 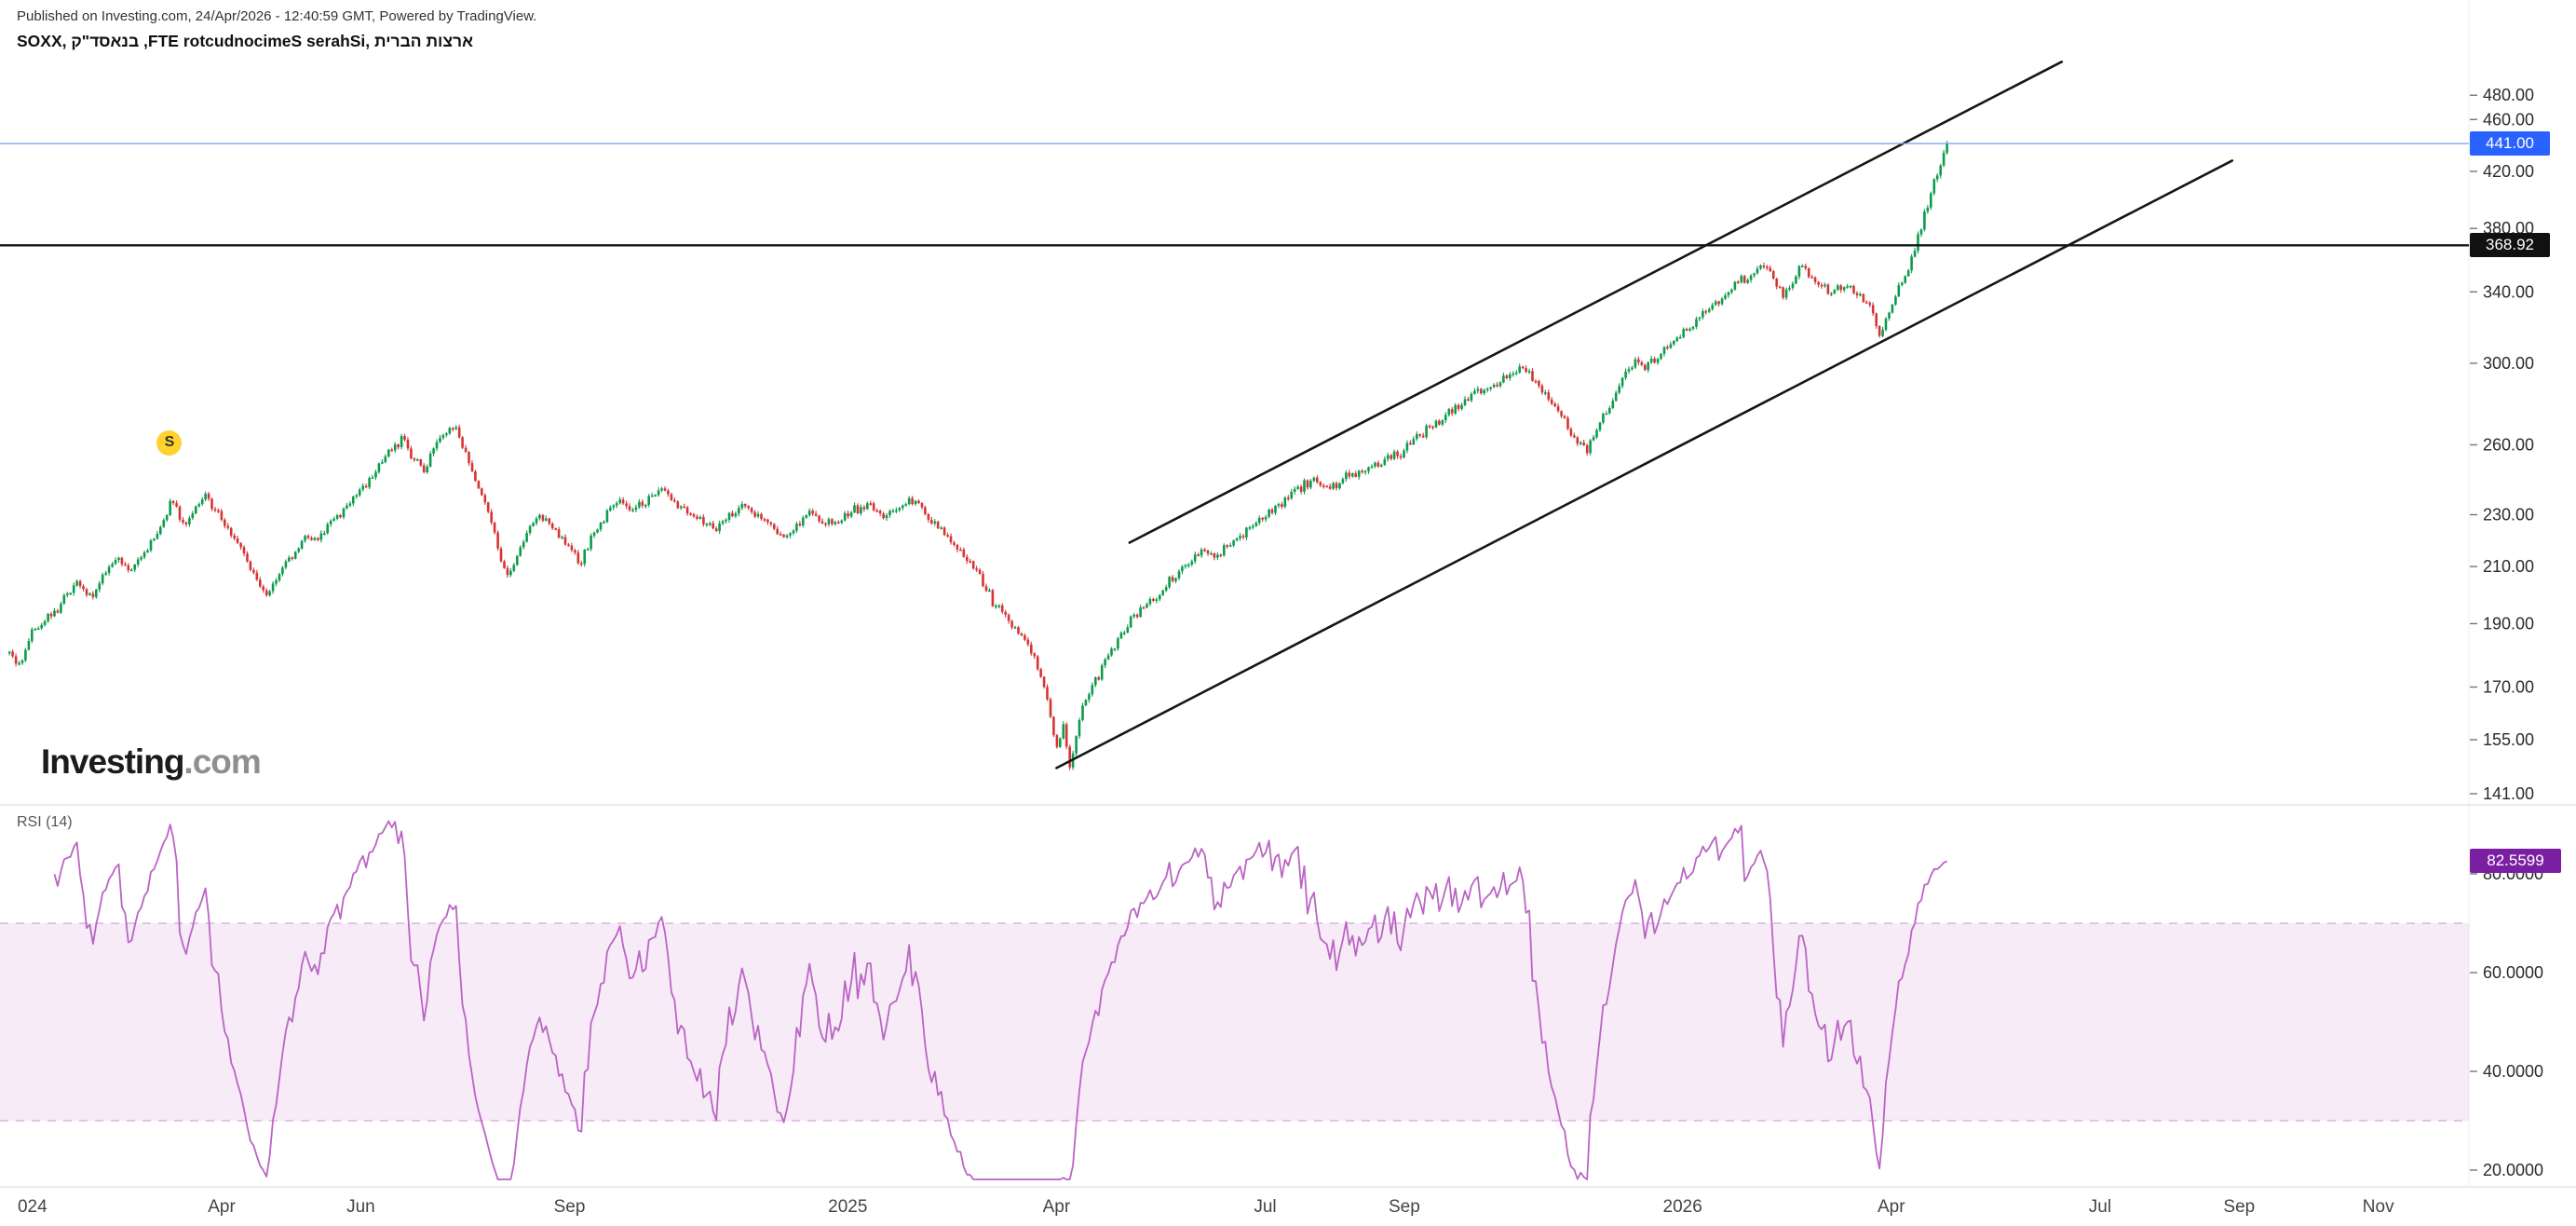 I want to click on price-tick-label: 141.00, so click(x=2508, y=793).